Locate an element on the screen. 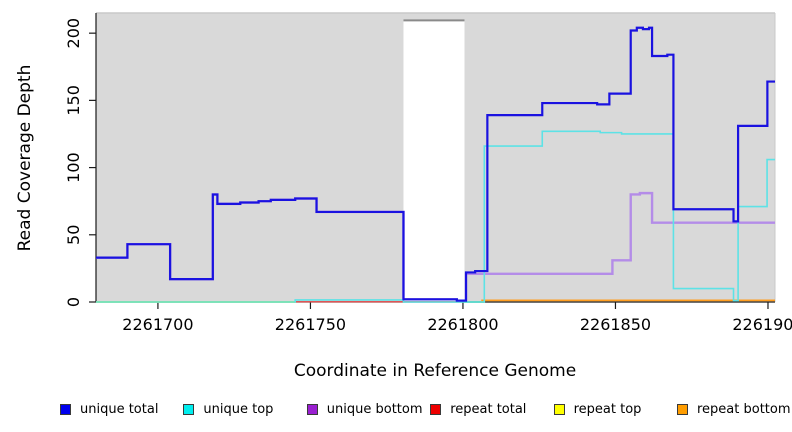  legend-item-unique-bottom: unique bottom is located at coordinates (364, 409).